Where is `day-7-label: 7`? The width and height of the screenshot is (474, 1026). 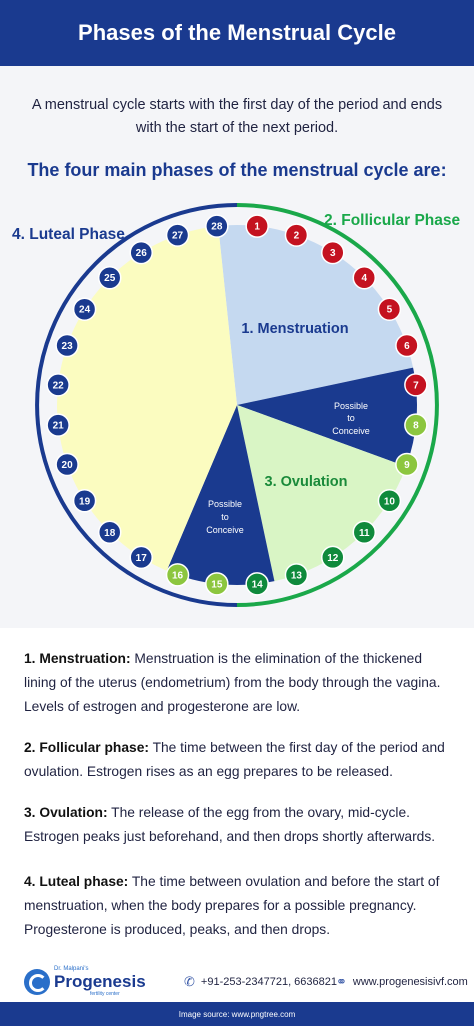 day-7-label: 7 is located at coordinates (416, 385).